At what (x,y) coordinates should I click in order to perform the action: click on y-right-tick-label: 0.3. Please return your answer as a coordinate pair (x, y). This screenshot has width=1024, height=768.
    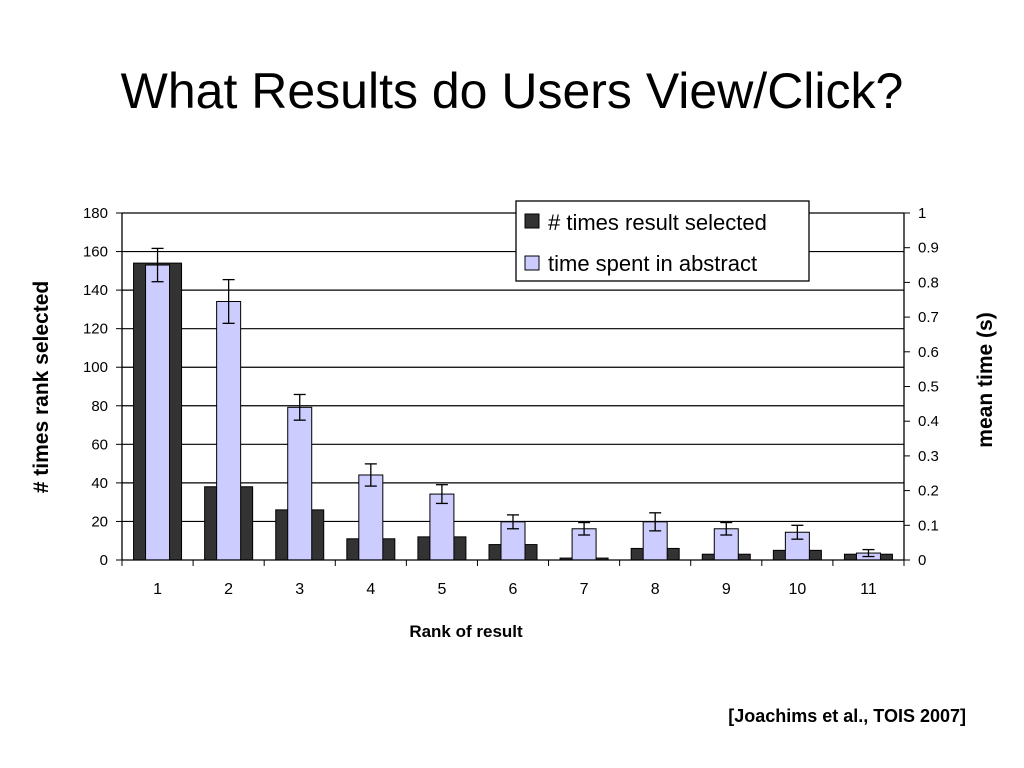
    Looking at the image, I should click on (928, 456).